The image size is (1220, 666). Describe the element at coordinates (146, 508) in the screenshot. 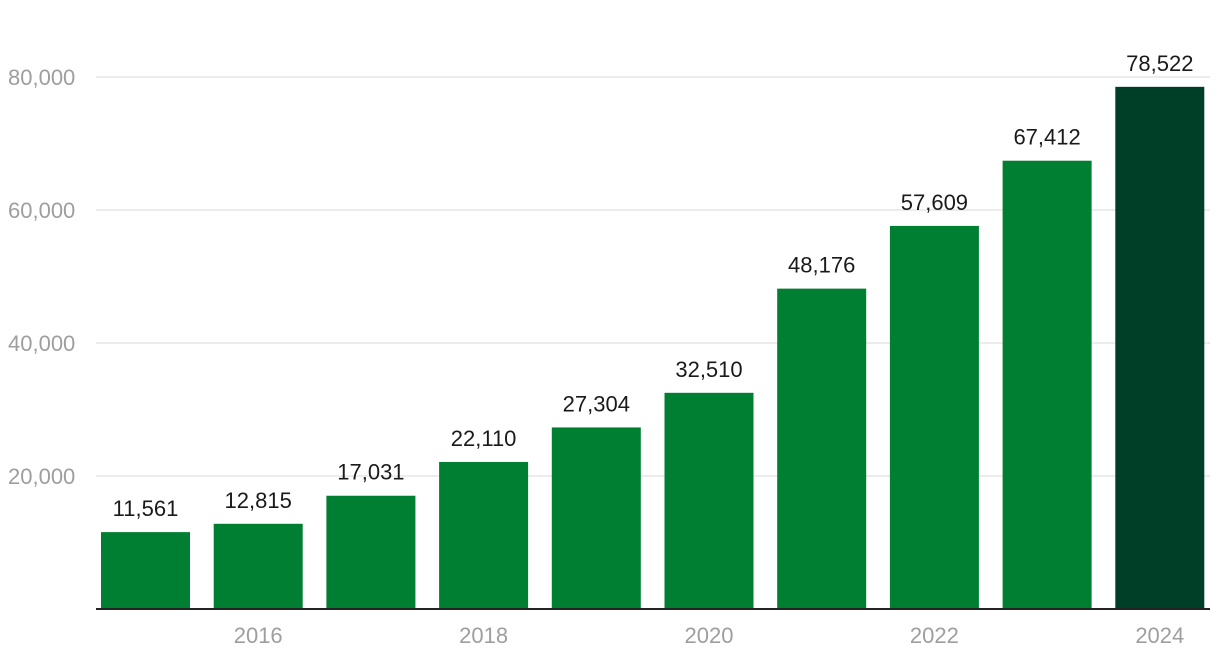

I see `value-label-2015: 11,561` at that location.